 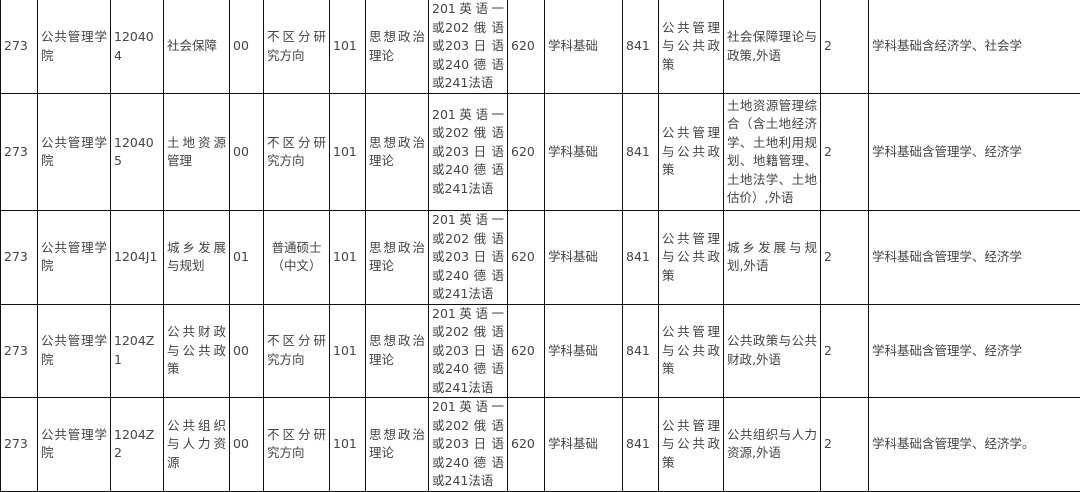 What do you see at coordinates (197, 445) in the screenshot?
I see `cell-major-name: 公共组织与人力资源` at bounding box center [197, 445].